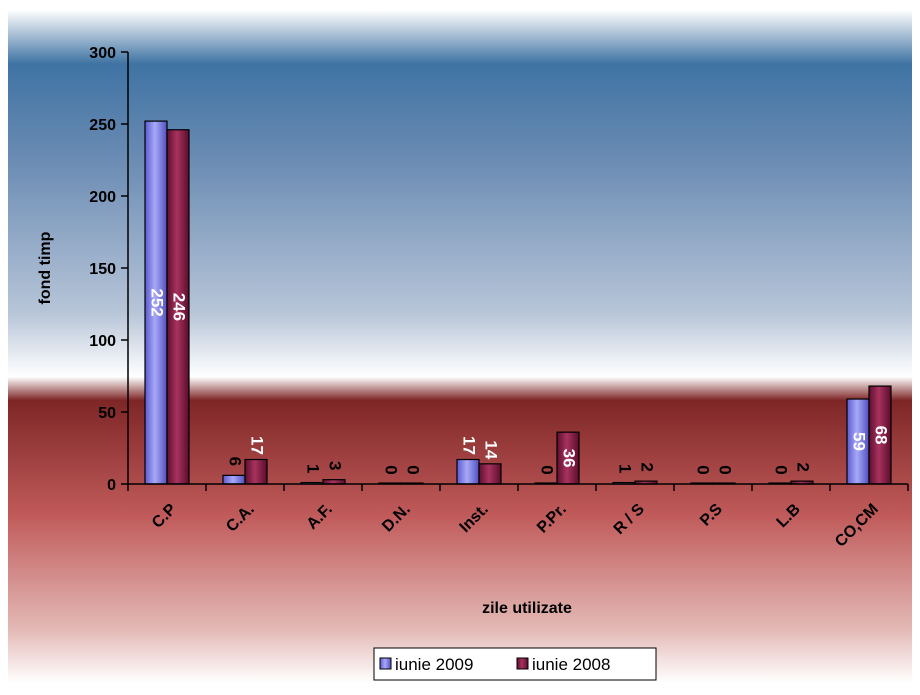 The width and height of the screenshot is (920, 695). What do you see at coordinates (571, 664) in the screenshot?
I see `legend-label: iunie 2008` at bounding box center [571, 664].